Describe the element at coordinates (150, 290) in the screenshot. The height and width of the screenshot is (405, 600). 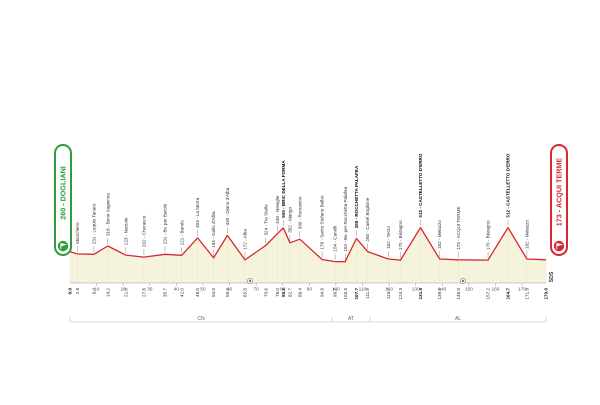
I see `axis-tick-label: 30` at that location.